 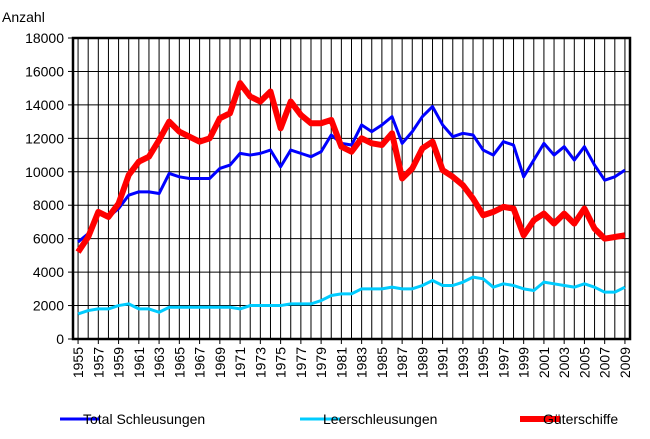 What do you see at coordinates (422, 362) in the screenshot?
I see `x-tick-label: 1989` at bounding box center [422, 362].